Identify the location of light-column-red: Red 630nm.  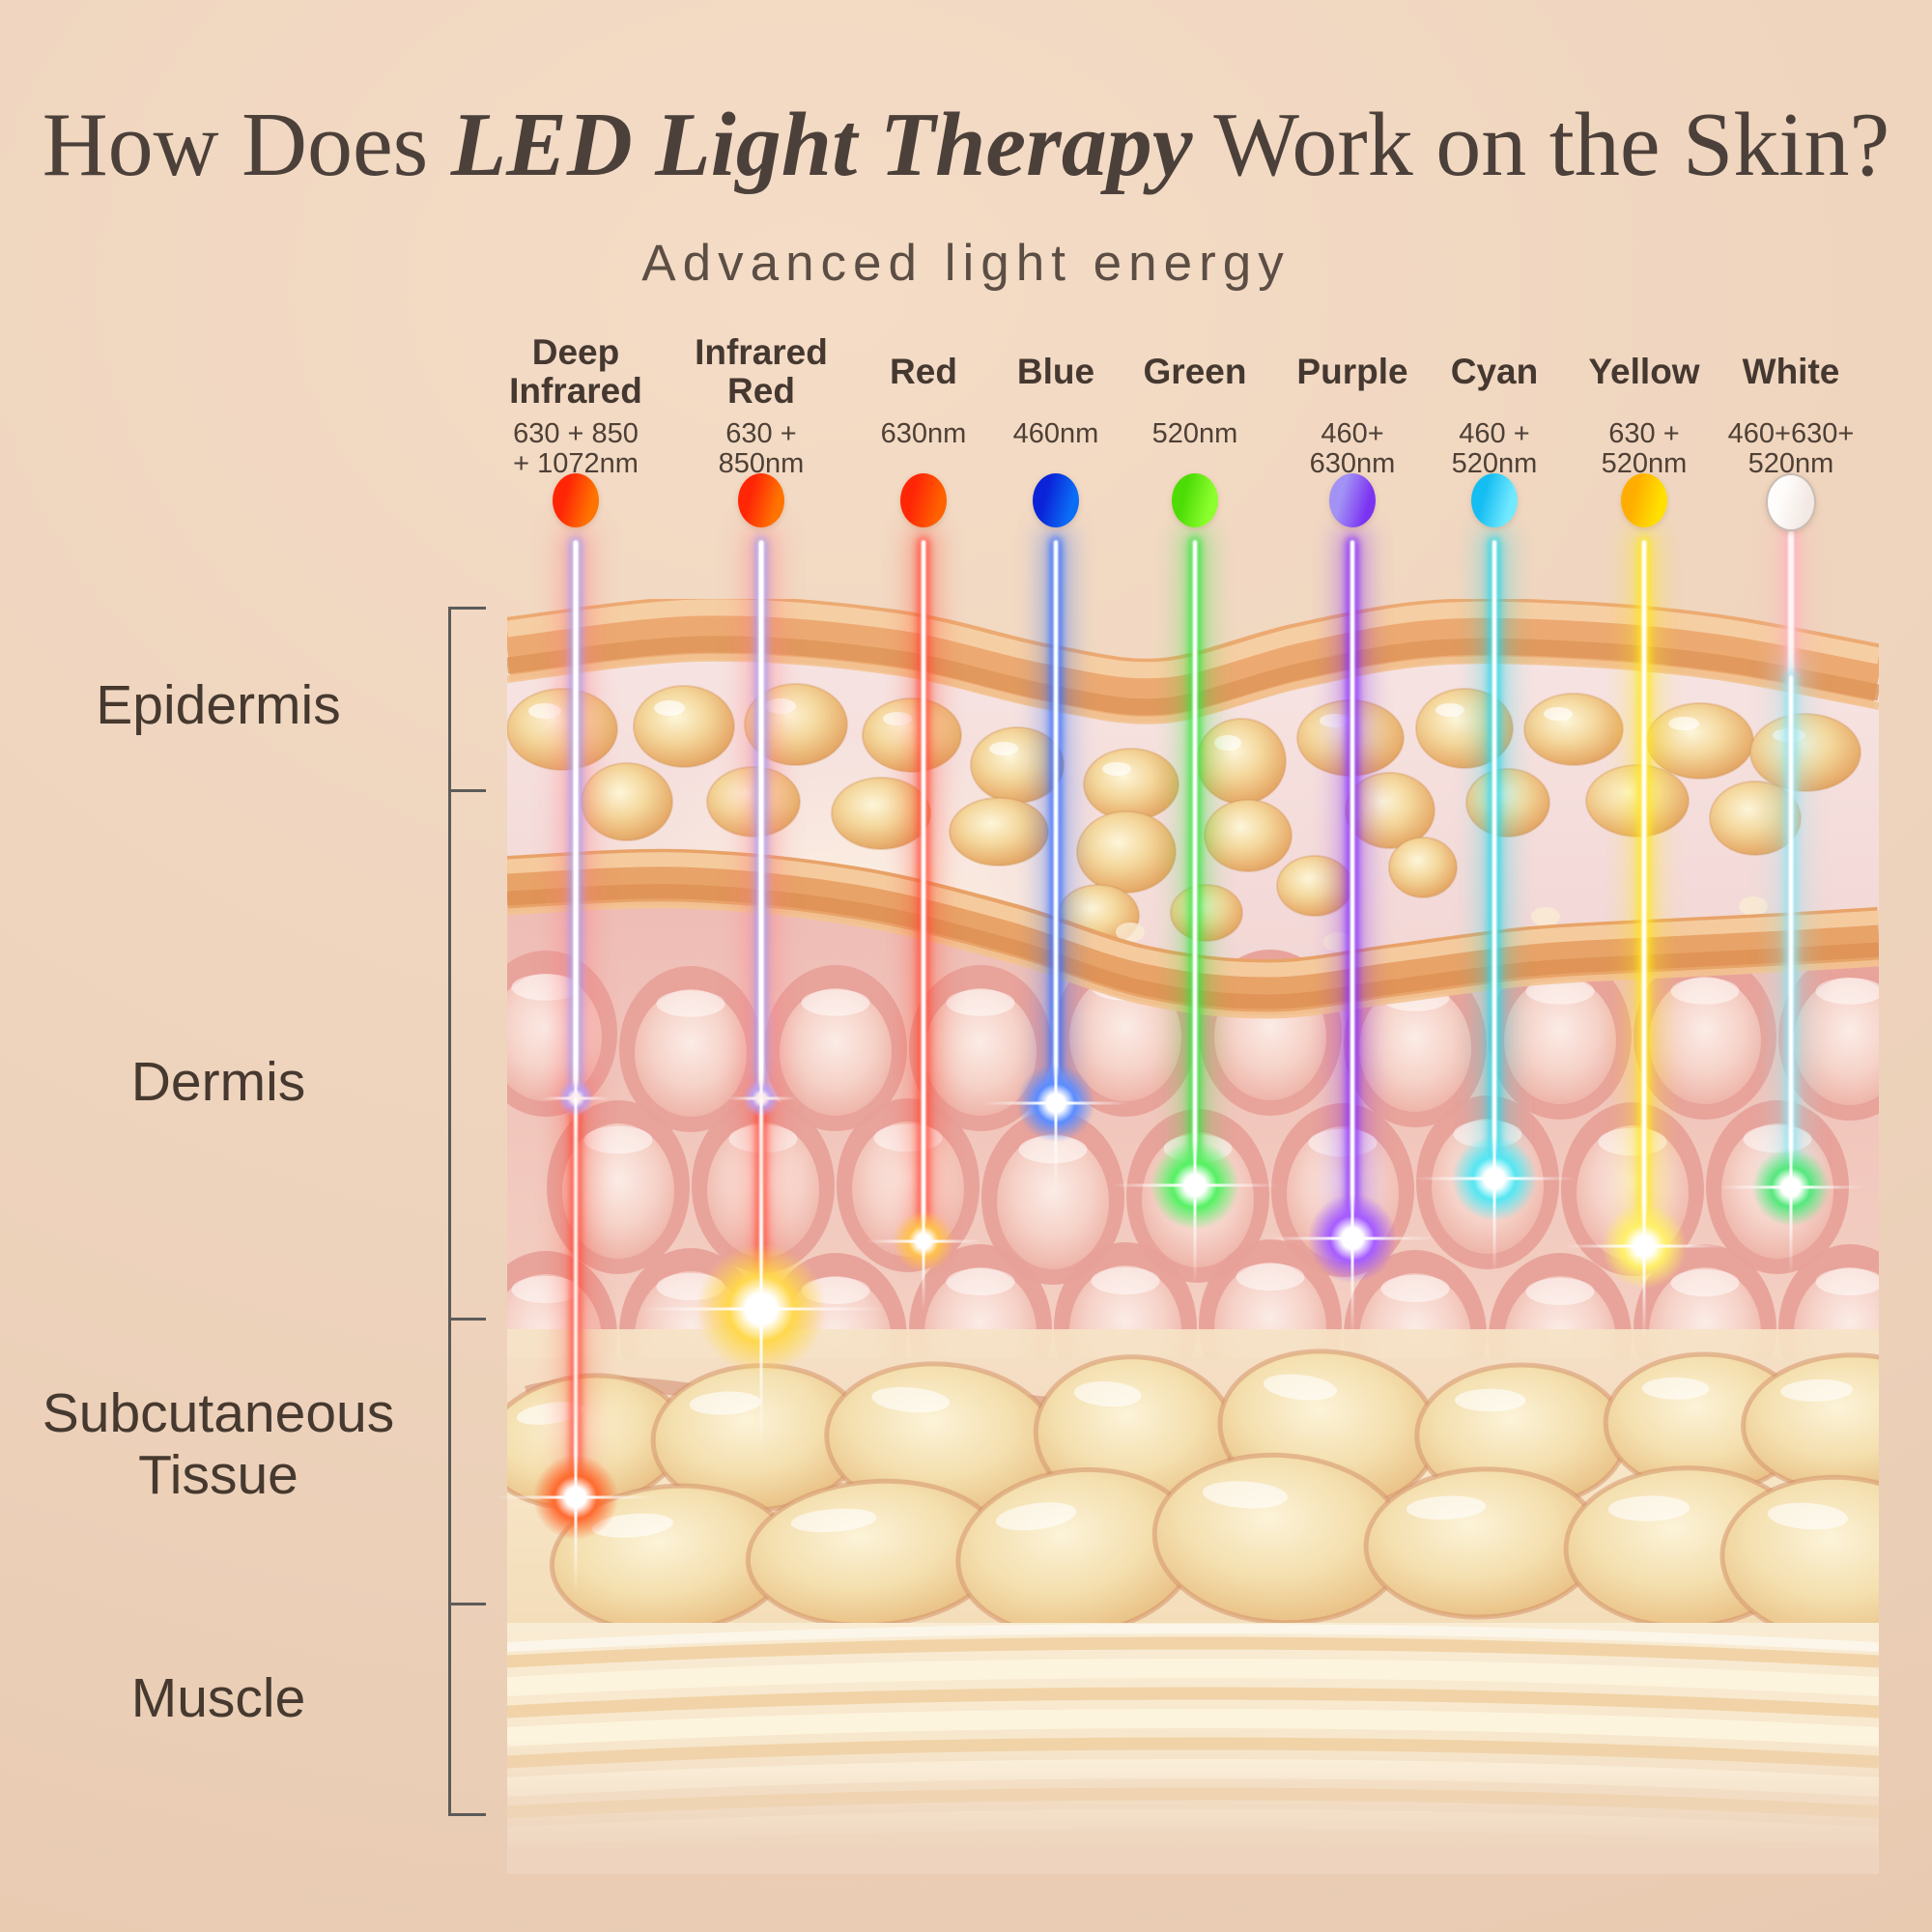
(923, 430).